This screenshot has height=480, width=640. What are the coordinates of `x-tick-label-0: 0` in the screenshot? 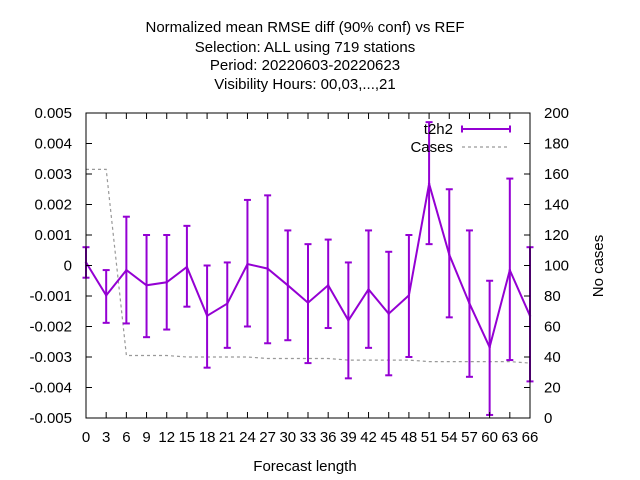 It's located at (86, 437).